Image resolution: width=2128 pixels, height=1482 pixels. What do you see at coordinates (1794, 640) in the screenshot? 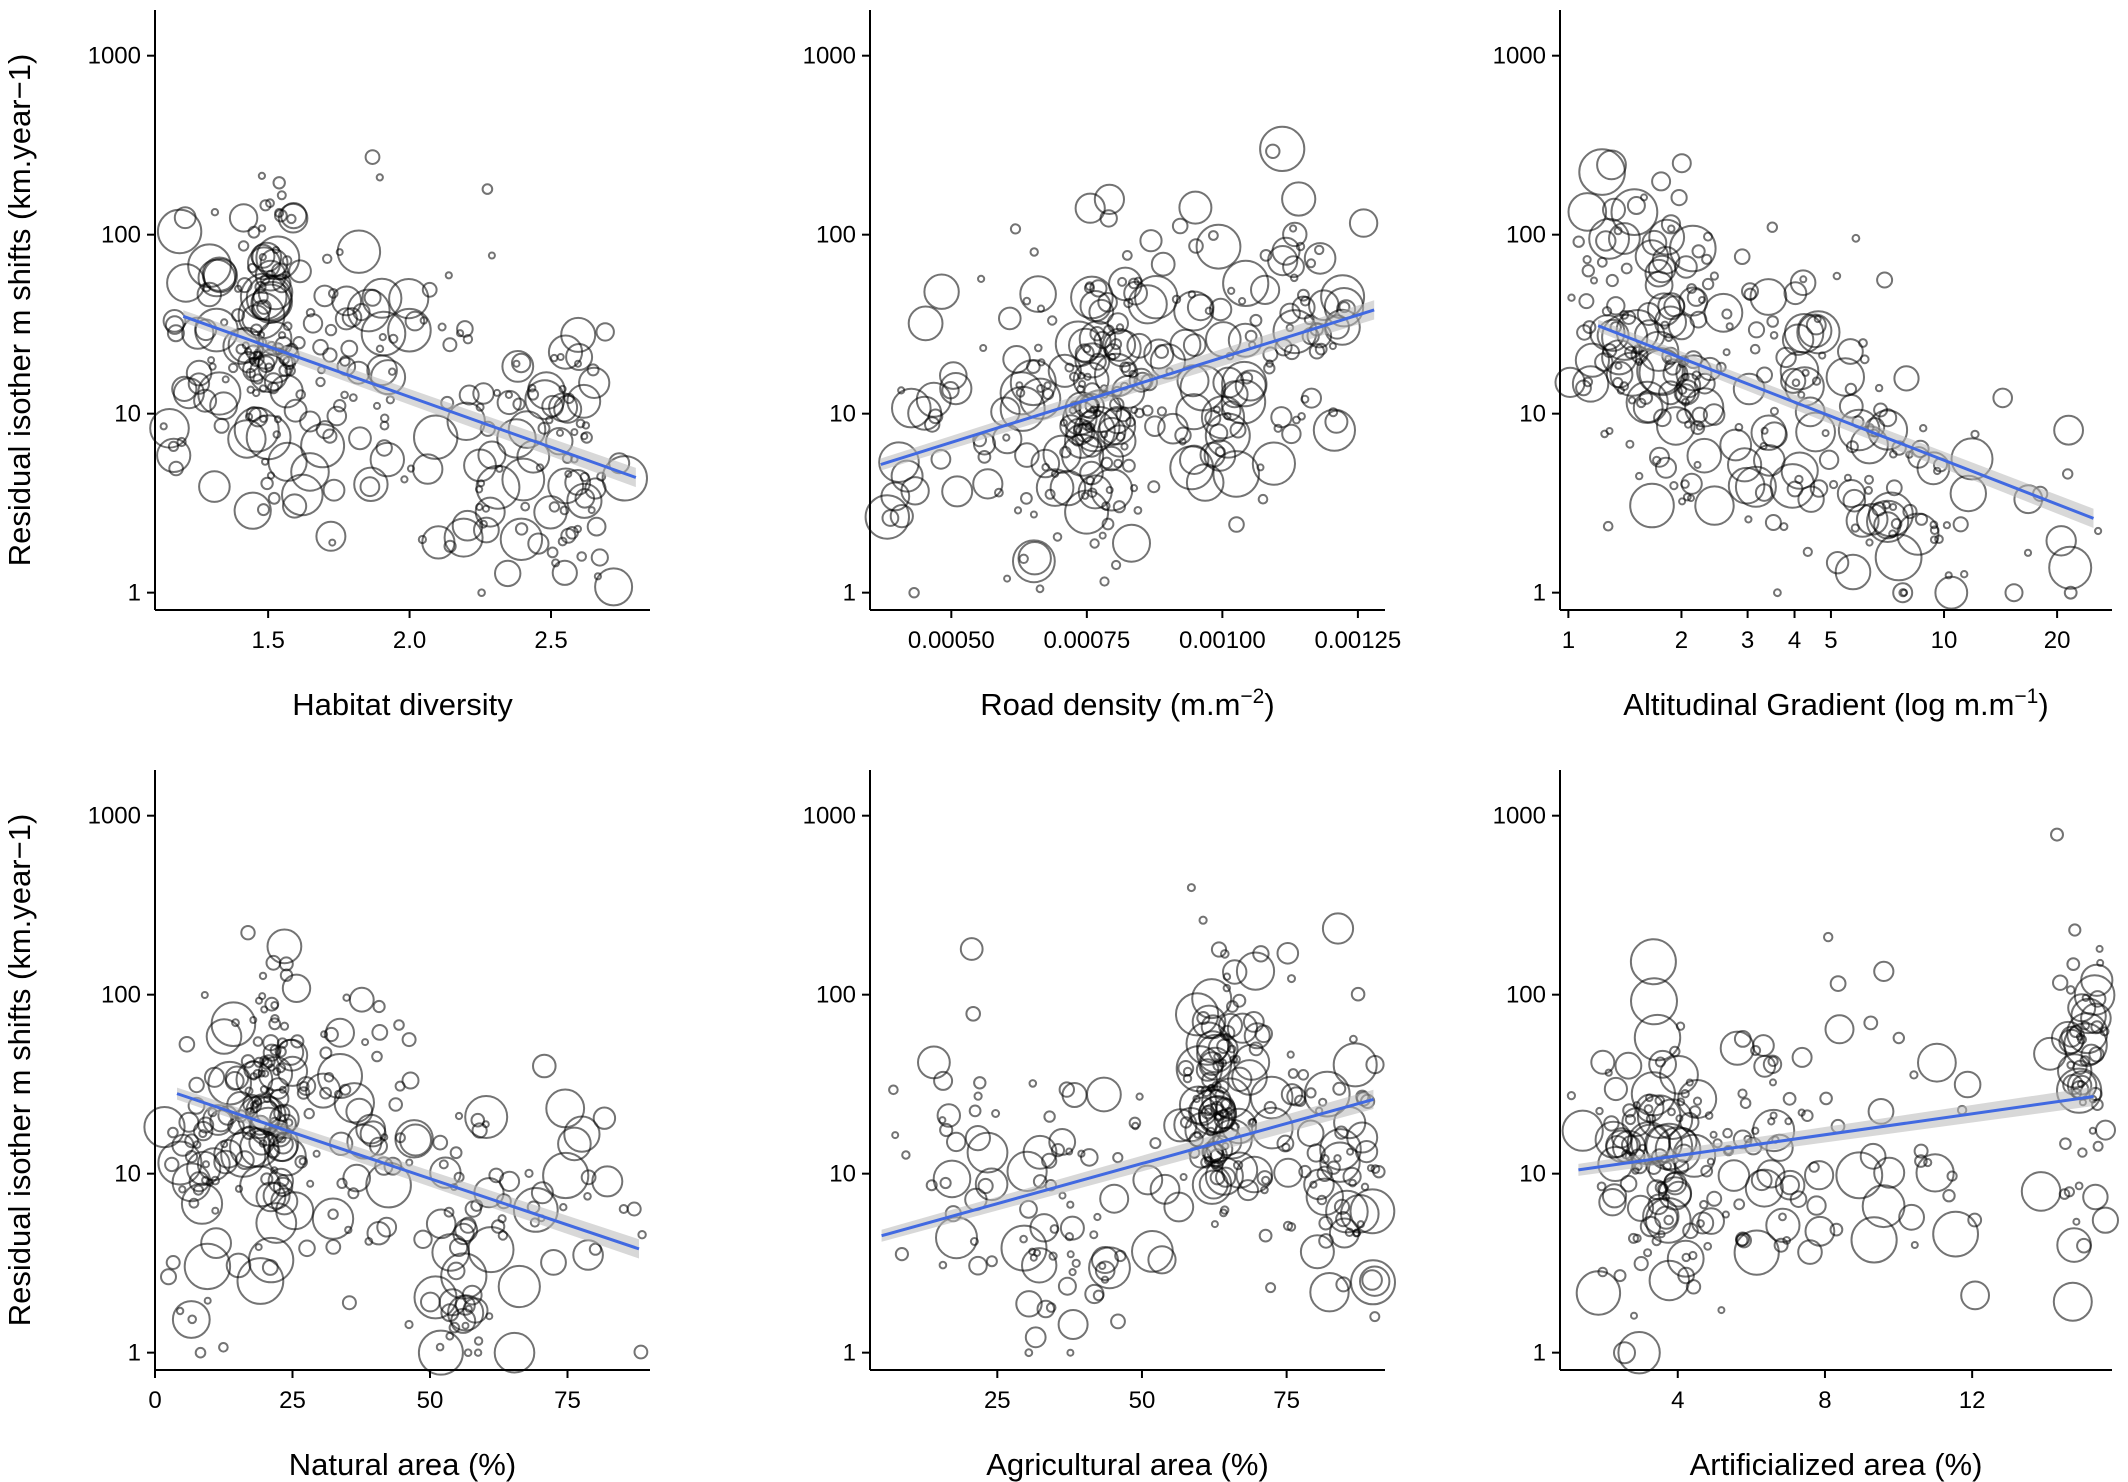
I see `x-tick-label: 4` at bounding box center [1794, 640].